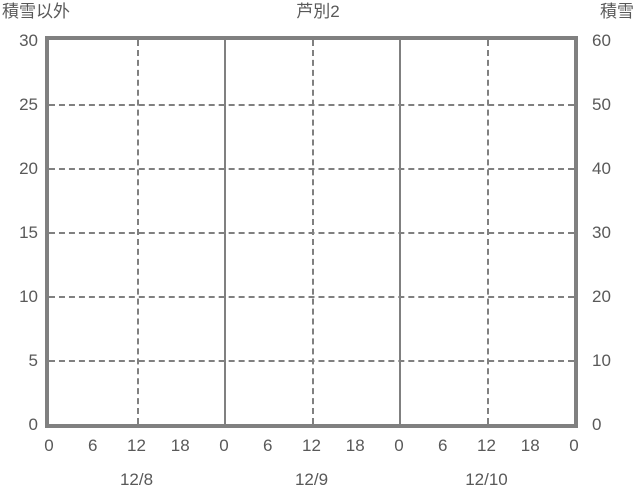 The height and width of the screenshot is (501, 636). I want to click on left-axis-title: 積雪以外, so click(36, 11).